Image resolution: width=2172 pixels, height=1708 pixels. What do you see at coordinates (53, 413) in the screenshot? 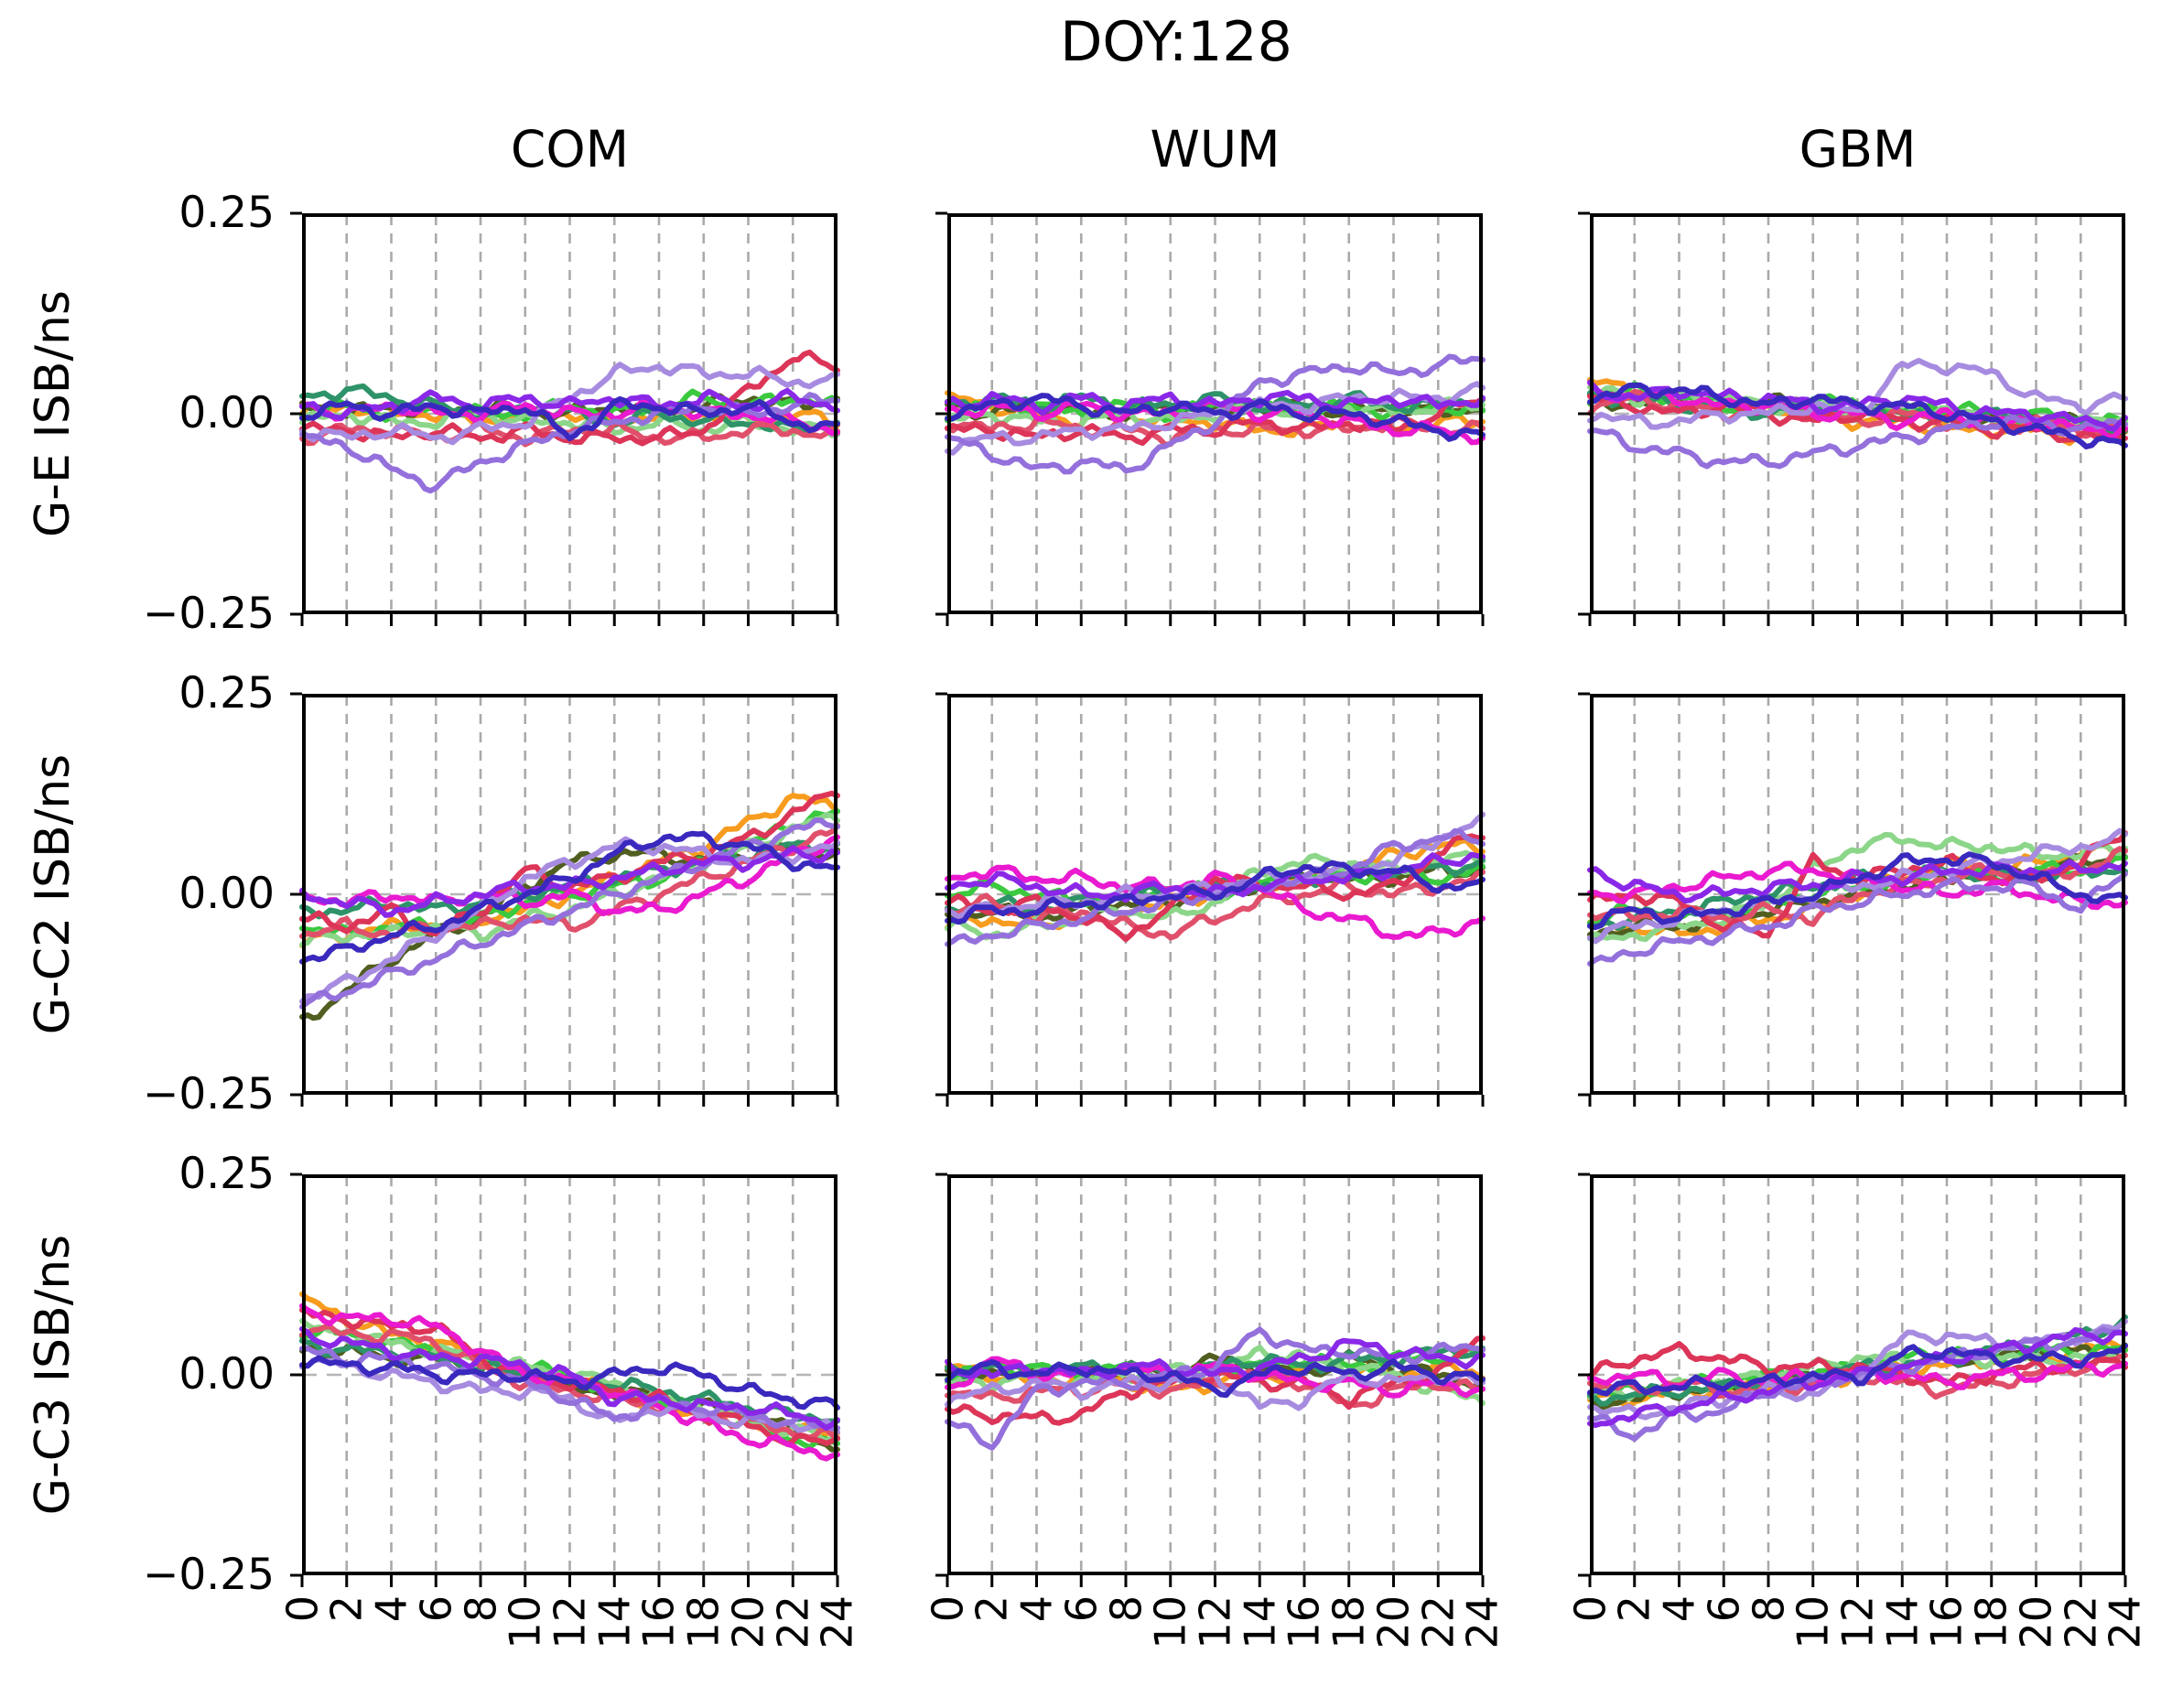
I see `row-label-g-e: G-E ISB/ns` at bounding box center [53, 413].